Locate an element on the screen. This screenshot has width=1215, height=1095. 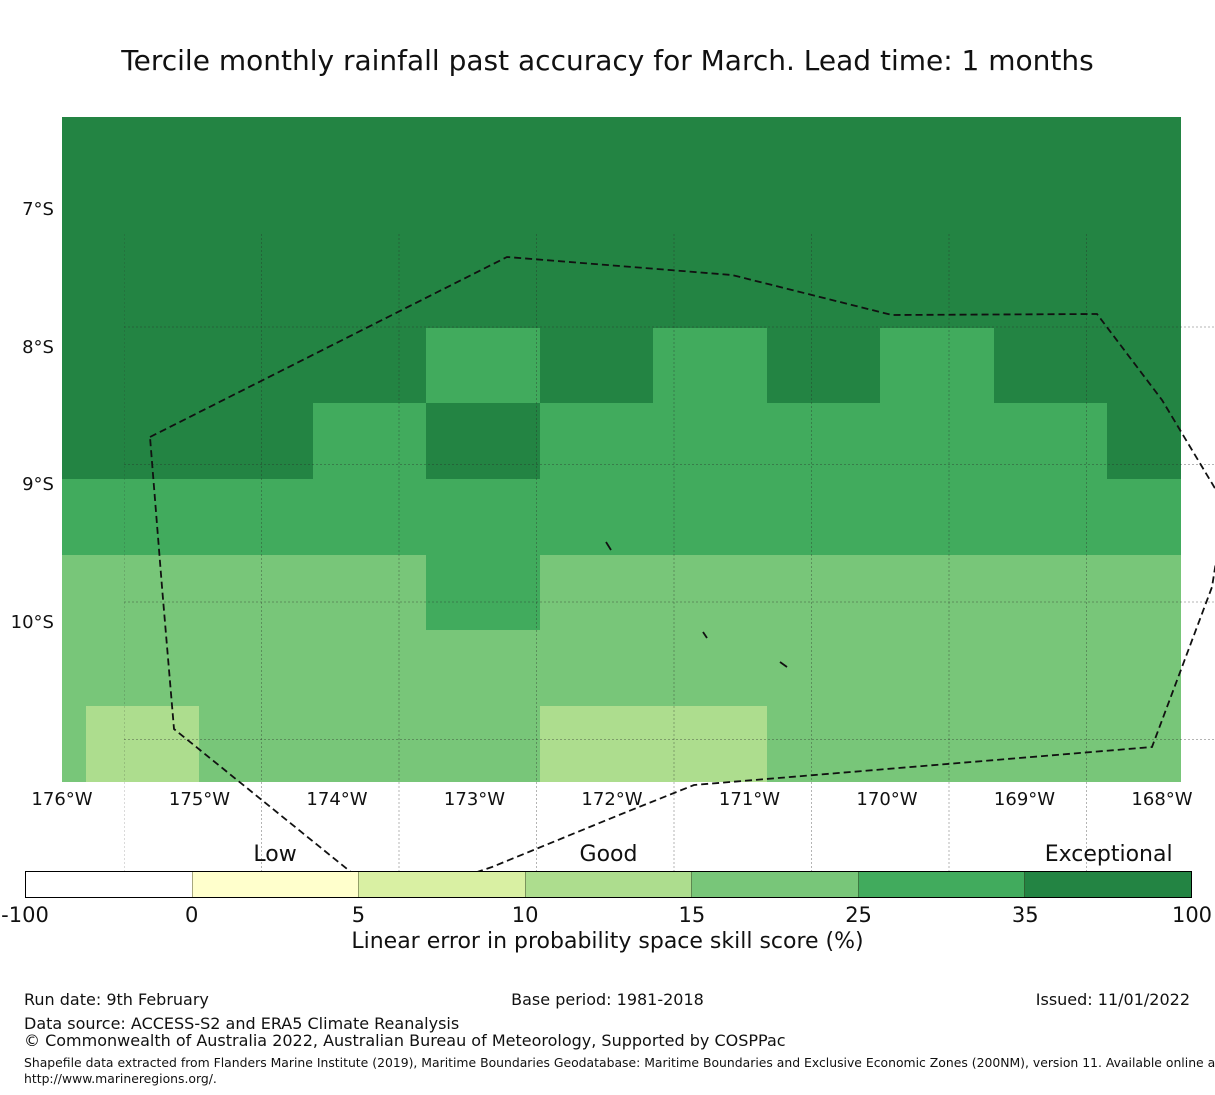
lon-tick-label: 170°W is located at coordinates (887, 799).